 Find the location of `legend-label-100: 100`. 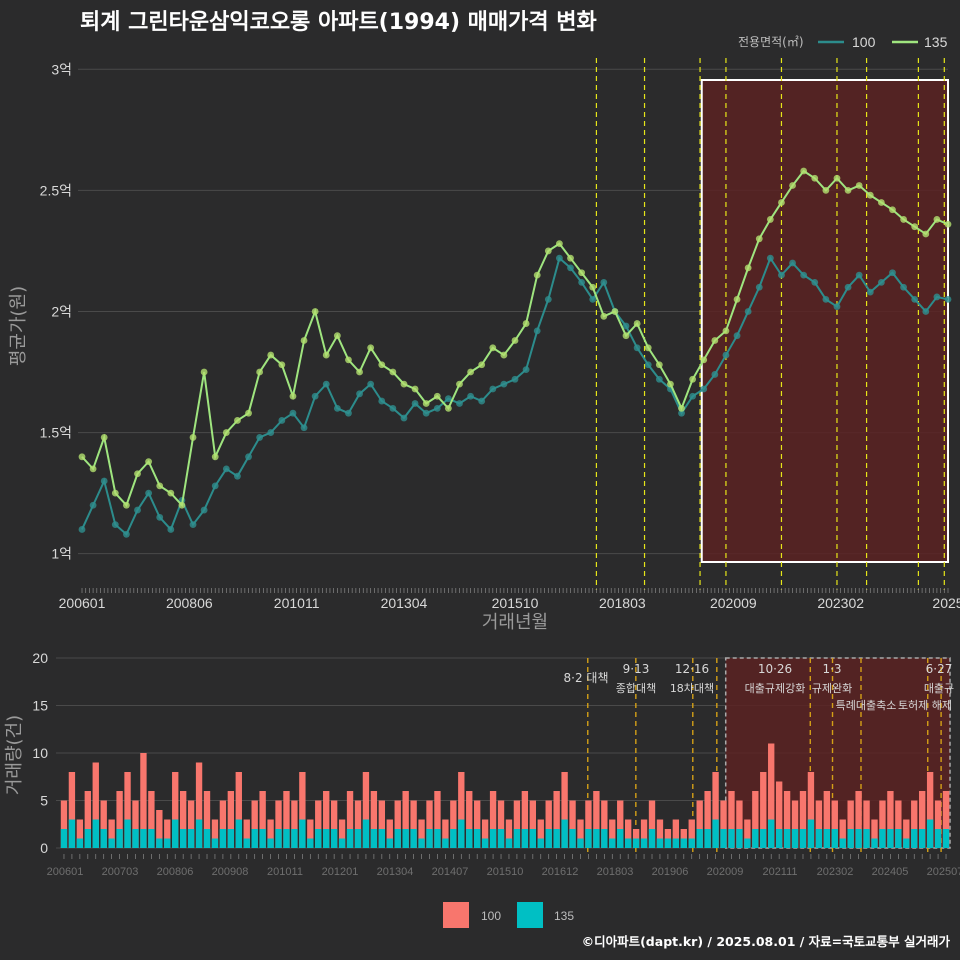

legend-label-100: 100 is located at coordinates (864, 42).